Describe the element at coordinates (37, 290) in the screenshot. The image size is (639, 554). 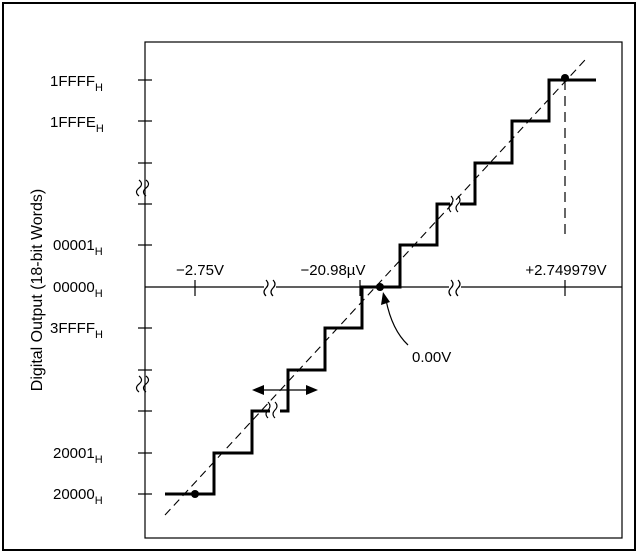
I see `y-axis-label: Digital Output (18-bit Words)` at that location.